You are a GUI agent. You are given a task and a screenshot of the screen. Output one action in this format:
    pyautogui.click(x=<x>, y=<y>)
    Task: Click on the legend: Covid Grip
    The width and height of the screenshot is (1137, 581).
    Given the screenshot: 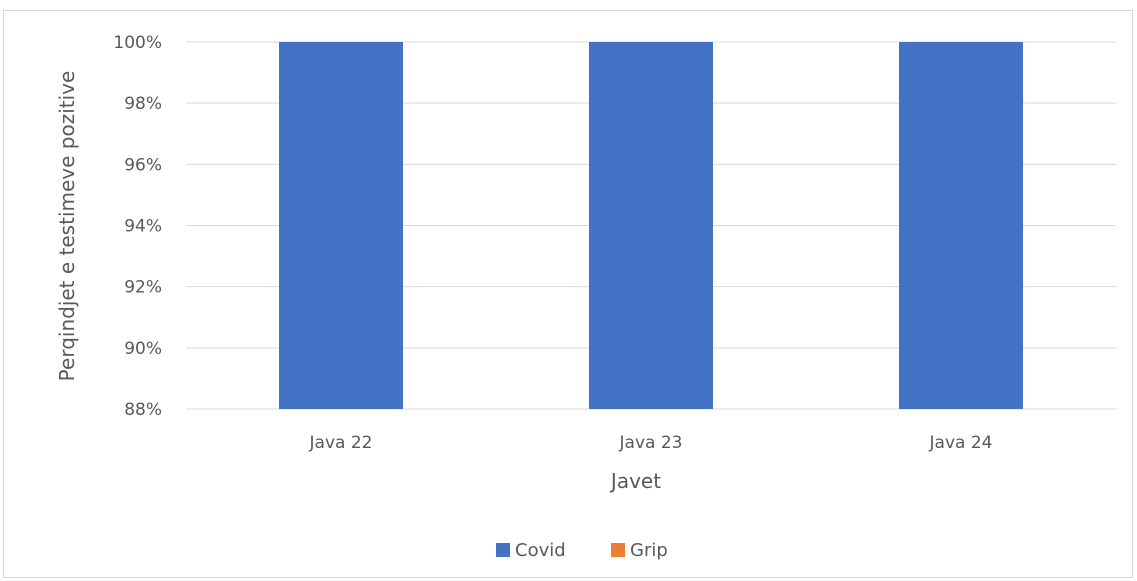 What is the action you would take?
    pyautogui.click(x=582, y=550)
    